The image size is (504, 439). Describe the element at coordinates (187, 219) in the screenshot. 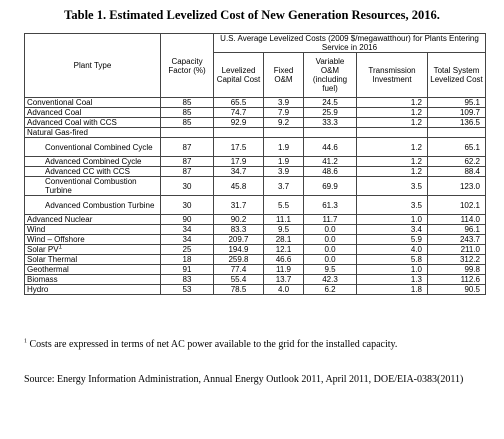

I see `value-cell-cf: 90` at that location.